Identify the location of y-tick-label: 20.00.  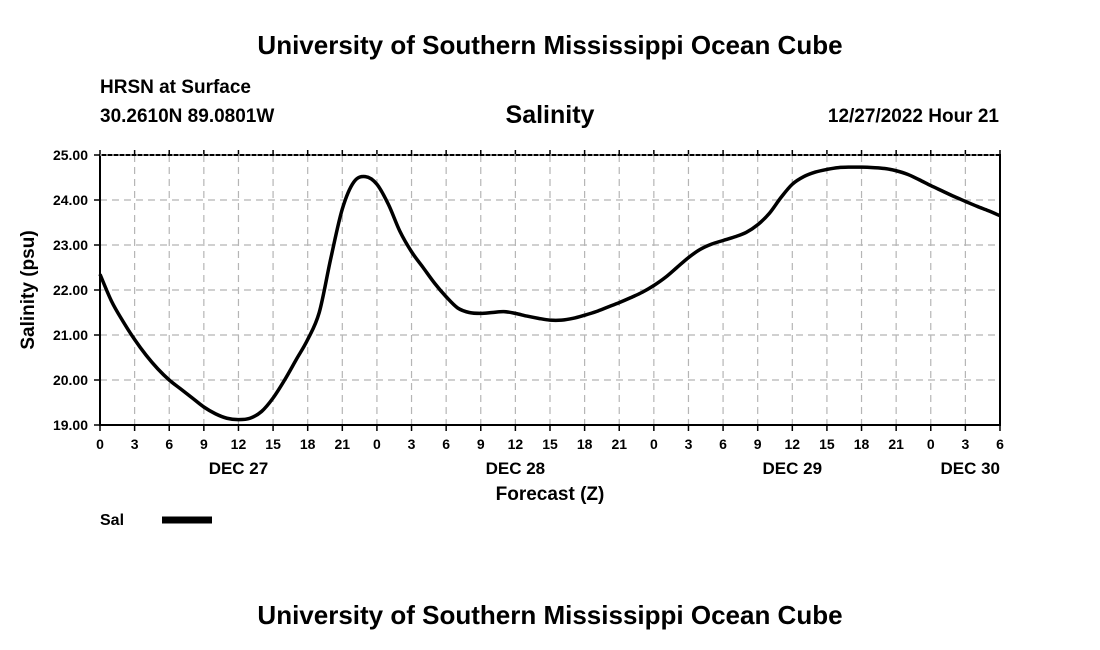
(70, 380).